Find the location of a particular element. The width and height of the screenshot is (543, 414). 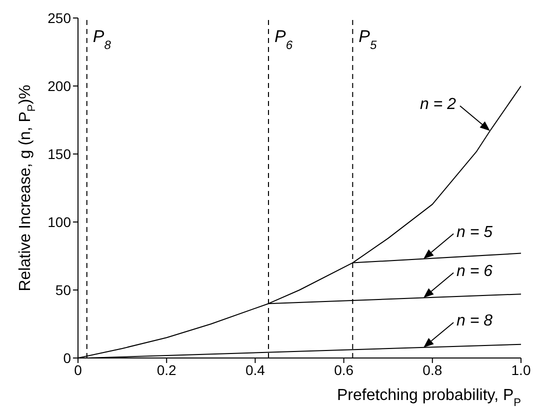

y-tick-label: 50 is located at coordinates (63, 290).